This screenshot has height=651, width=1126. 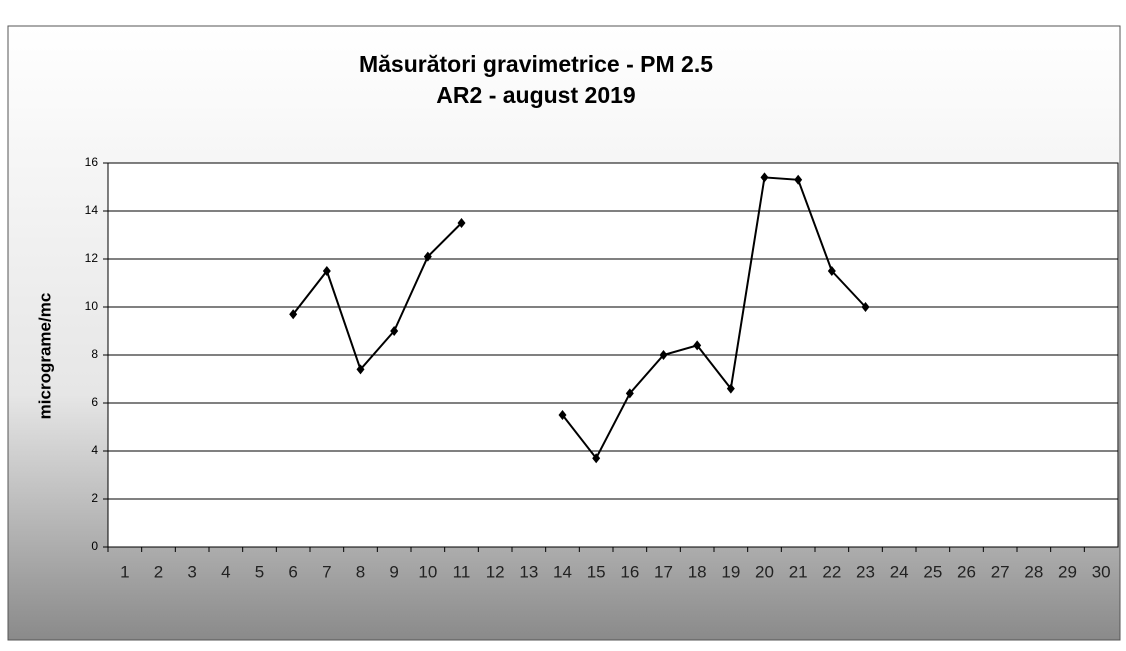 What do you see at coordinates (44, 356) in the screenshot?
I see `y-axis-label: micrograme/mc` at bounding box center [44, 356].